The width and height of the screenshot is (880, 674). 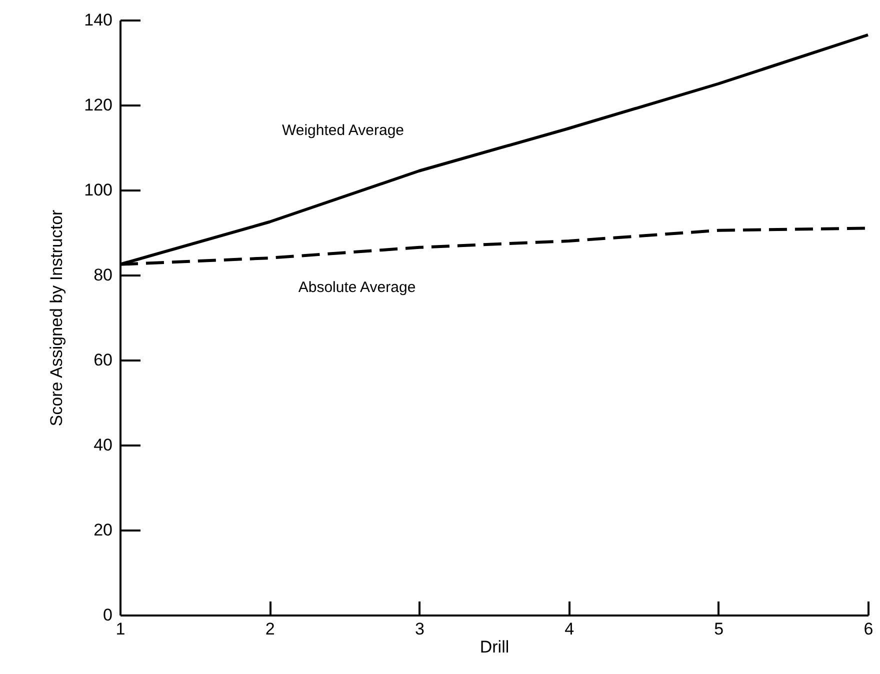 What do you see at coordinates (569, 629) in the screenshot?
I see `x-tick-label: 4` at bounding box center [569, 629].